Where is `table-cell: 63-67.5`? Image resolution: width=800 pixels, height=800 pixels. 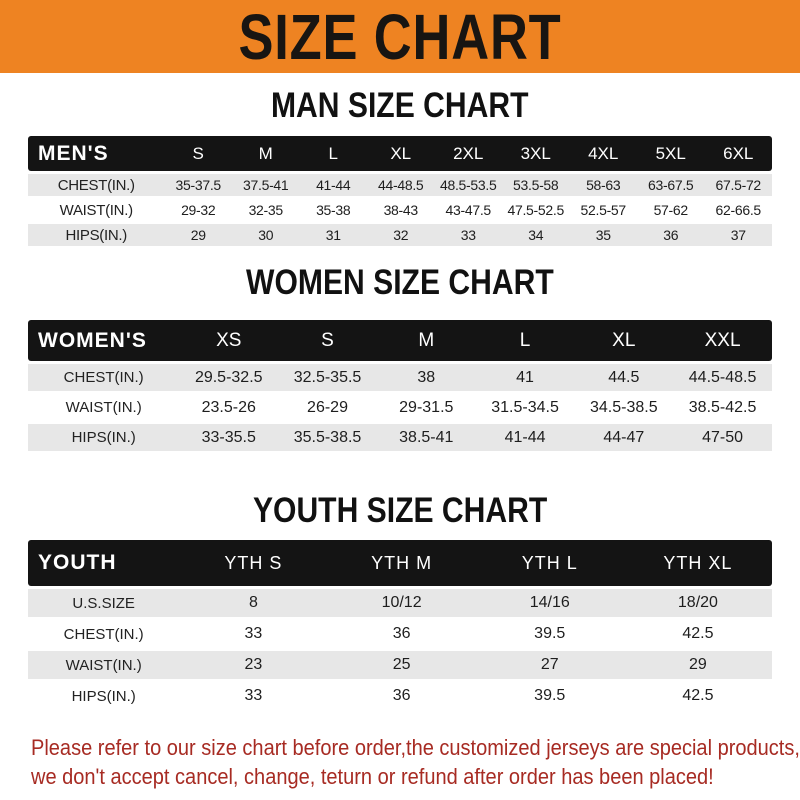 table-cell: 63-67.5 is located at coordinates (670, 183).